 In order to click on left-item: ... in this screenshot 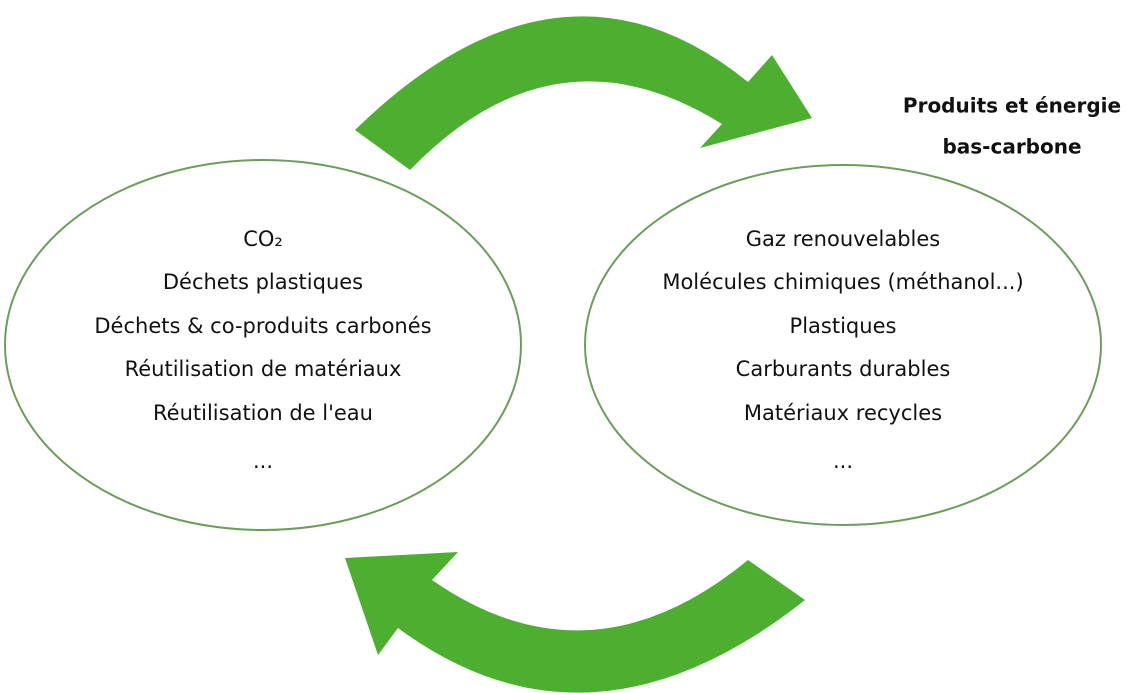, I will do `click(263, 461)`.